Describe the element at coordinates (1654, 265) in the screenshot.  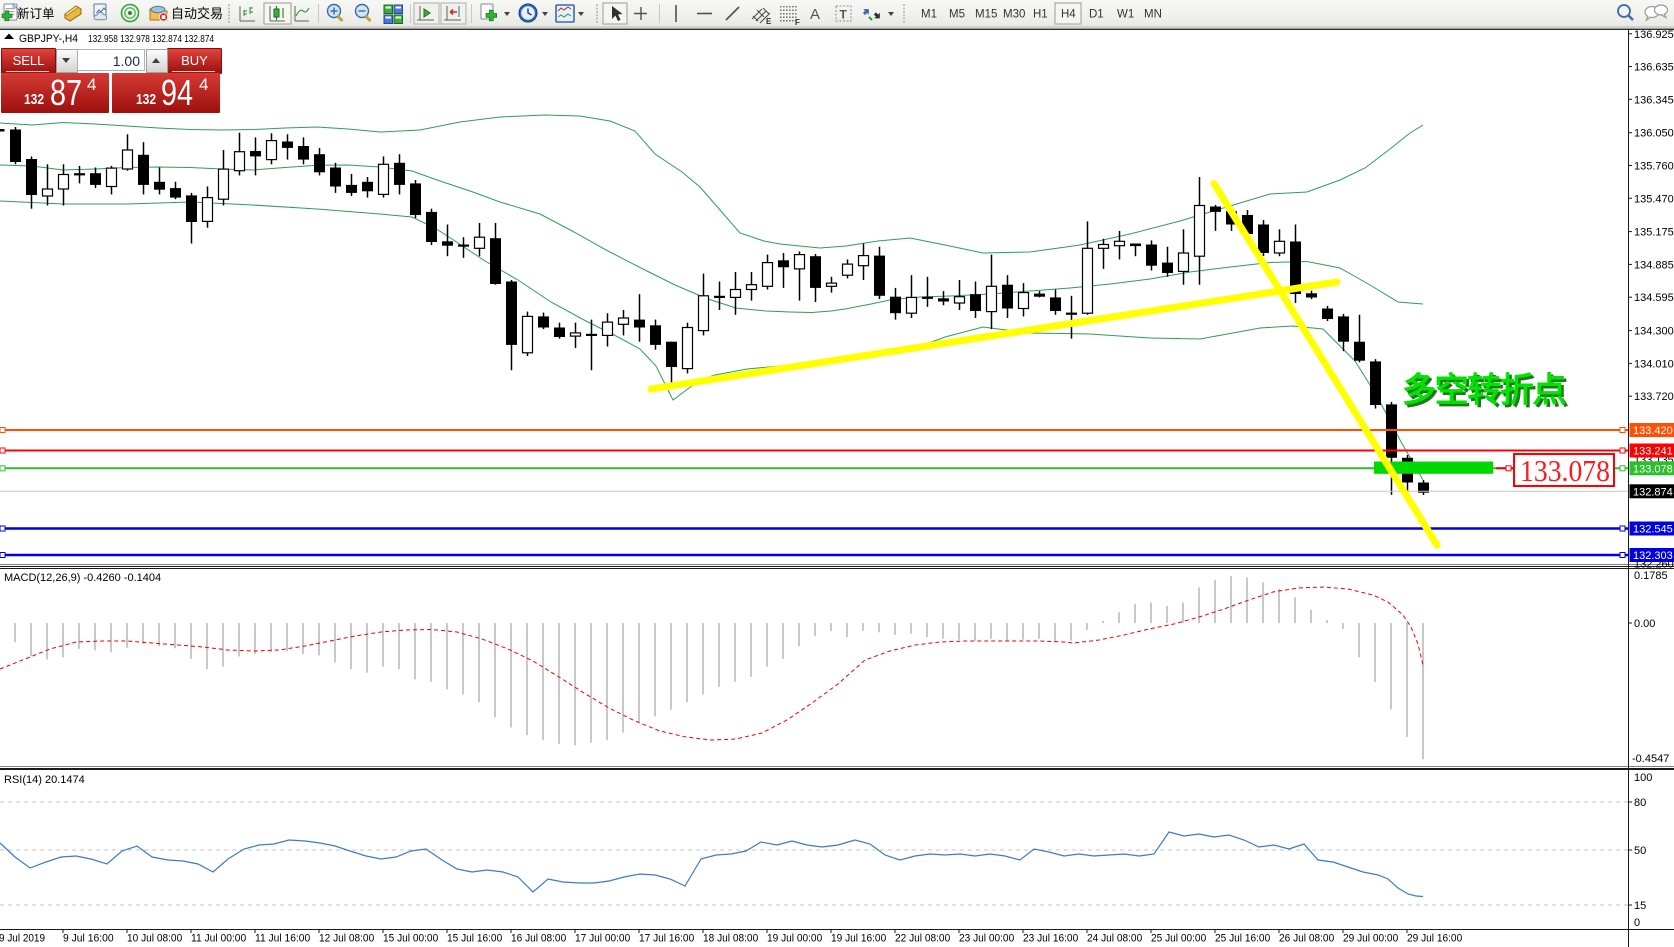
I see `svg-text: 134.885` at that location.